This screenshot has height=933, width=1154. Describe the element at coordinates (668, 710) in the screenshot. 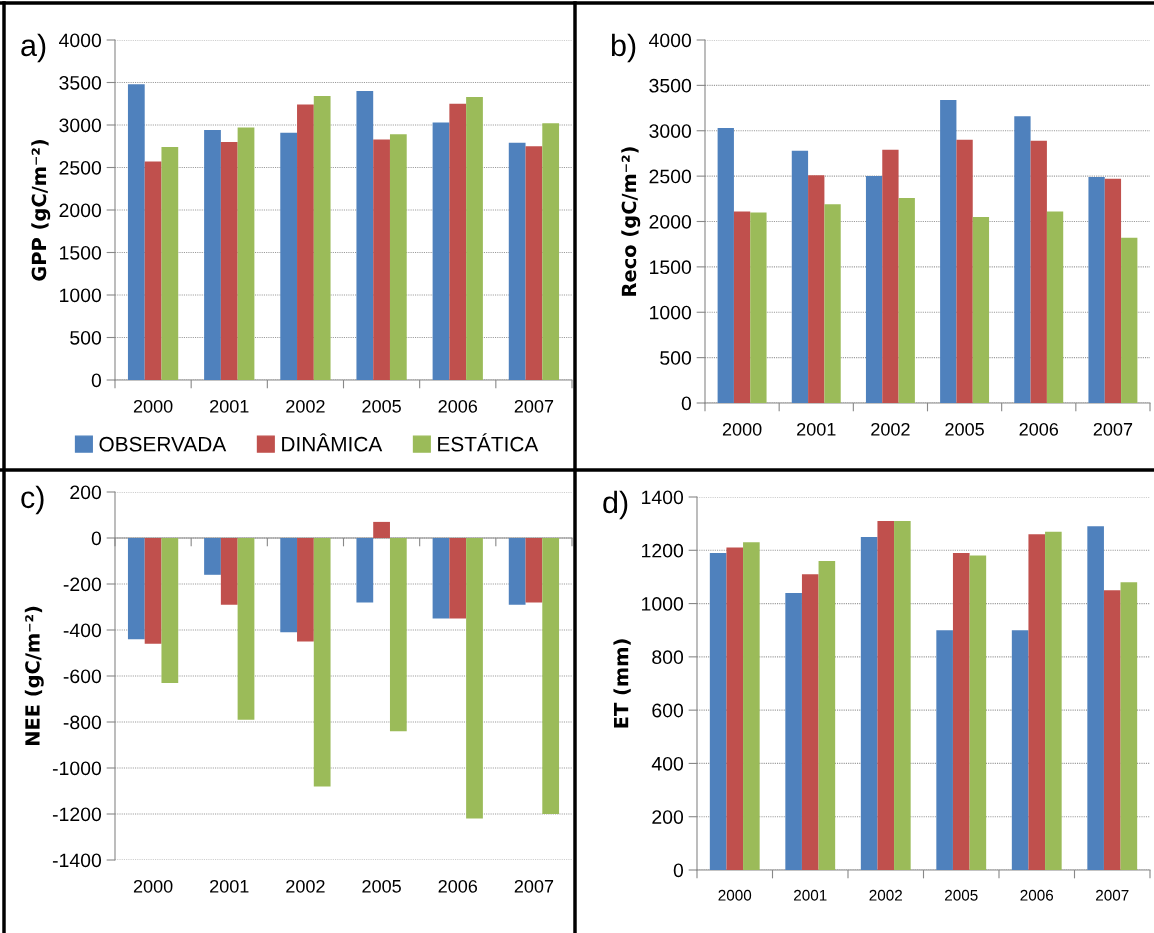

I see `y-tick-label: 600` at that location.